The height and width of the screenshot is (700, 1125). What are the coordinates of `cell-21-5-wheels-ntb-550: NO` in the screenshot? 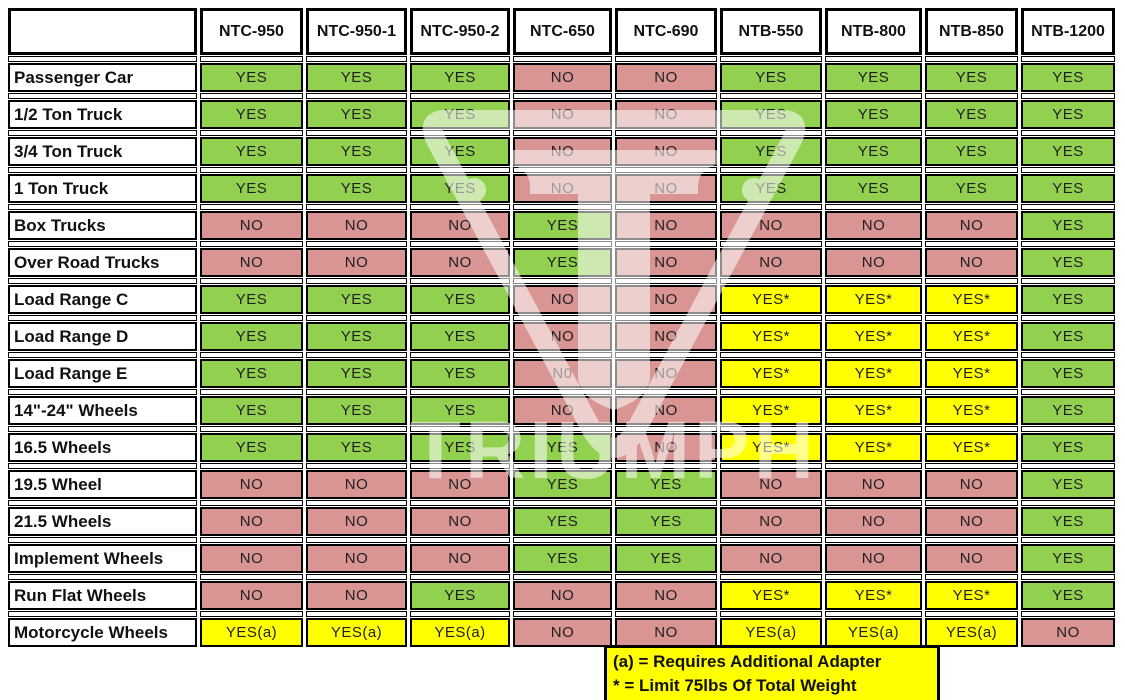 It's located at (771, 521).